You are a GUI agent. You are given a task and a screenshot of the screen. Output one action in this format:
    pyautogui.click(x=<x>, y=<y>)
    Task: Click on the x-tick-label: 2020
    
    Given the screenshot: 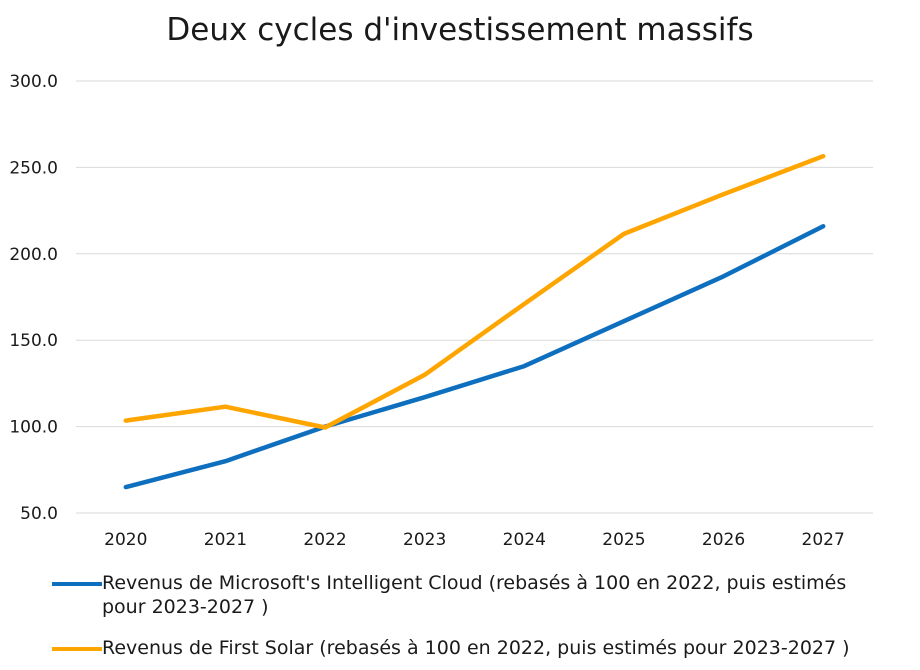 What is the action you would take?
    pyautogui.click(x=125, y=540)
    